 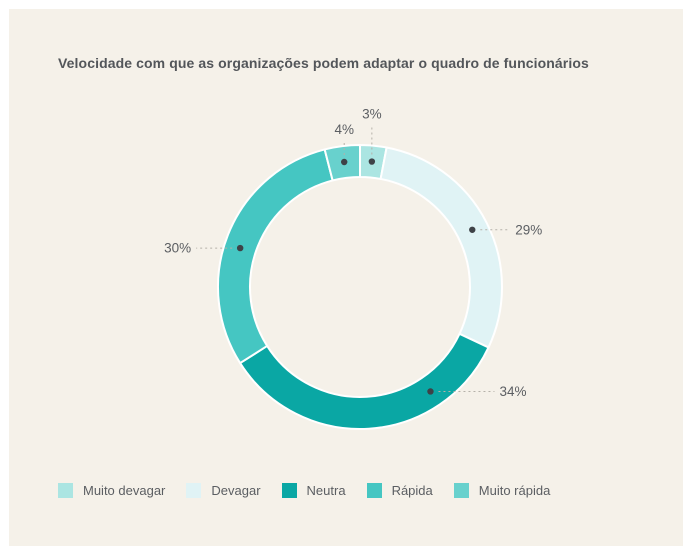 I want to click on donut-slice-neutra, so click(x=364, y=381).